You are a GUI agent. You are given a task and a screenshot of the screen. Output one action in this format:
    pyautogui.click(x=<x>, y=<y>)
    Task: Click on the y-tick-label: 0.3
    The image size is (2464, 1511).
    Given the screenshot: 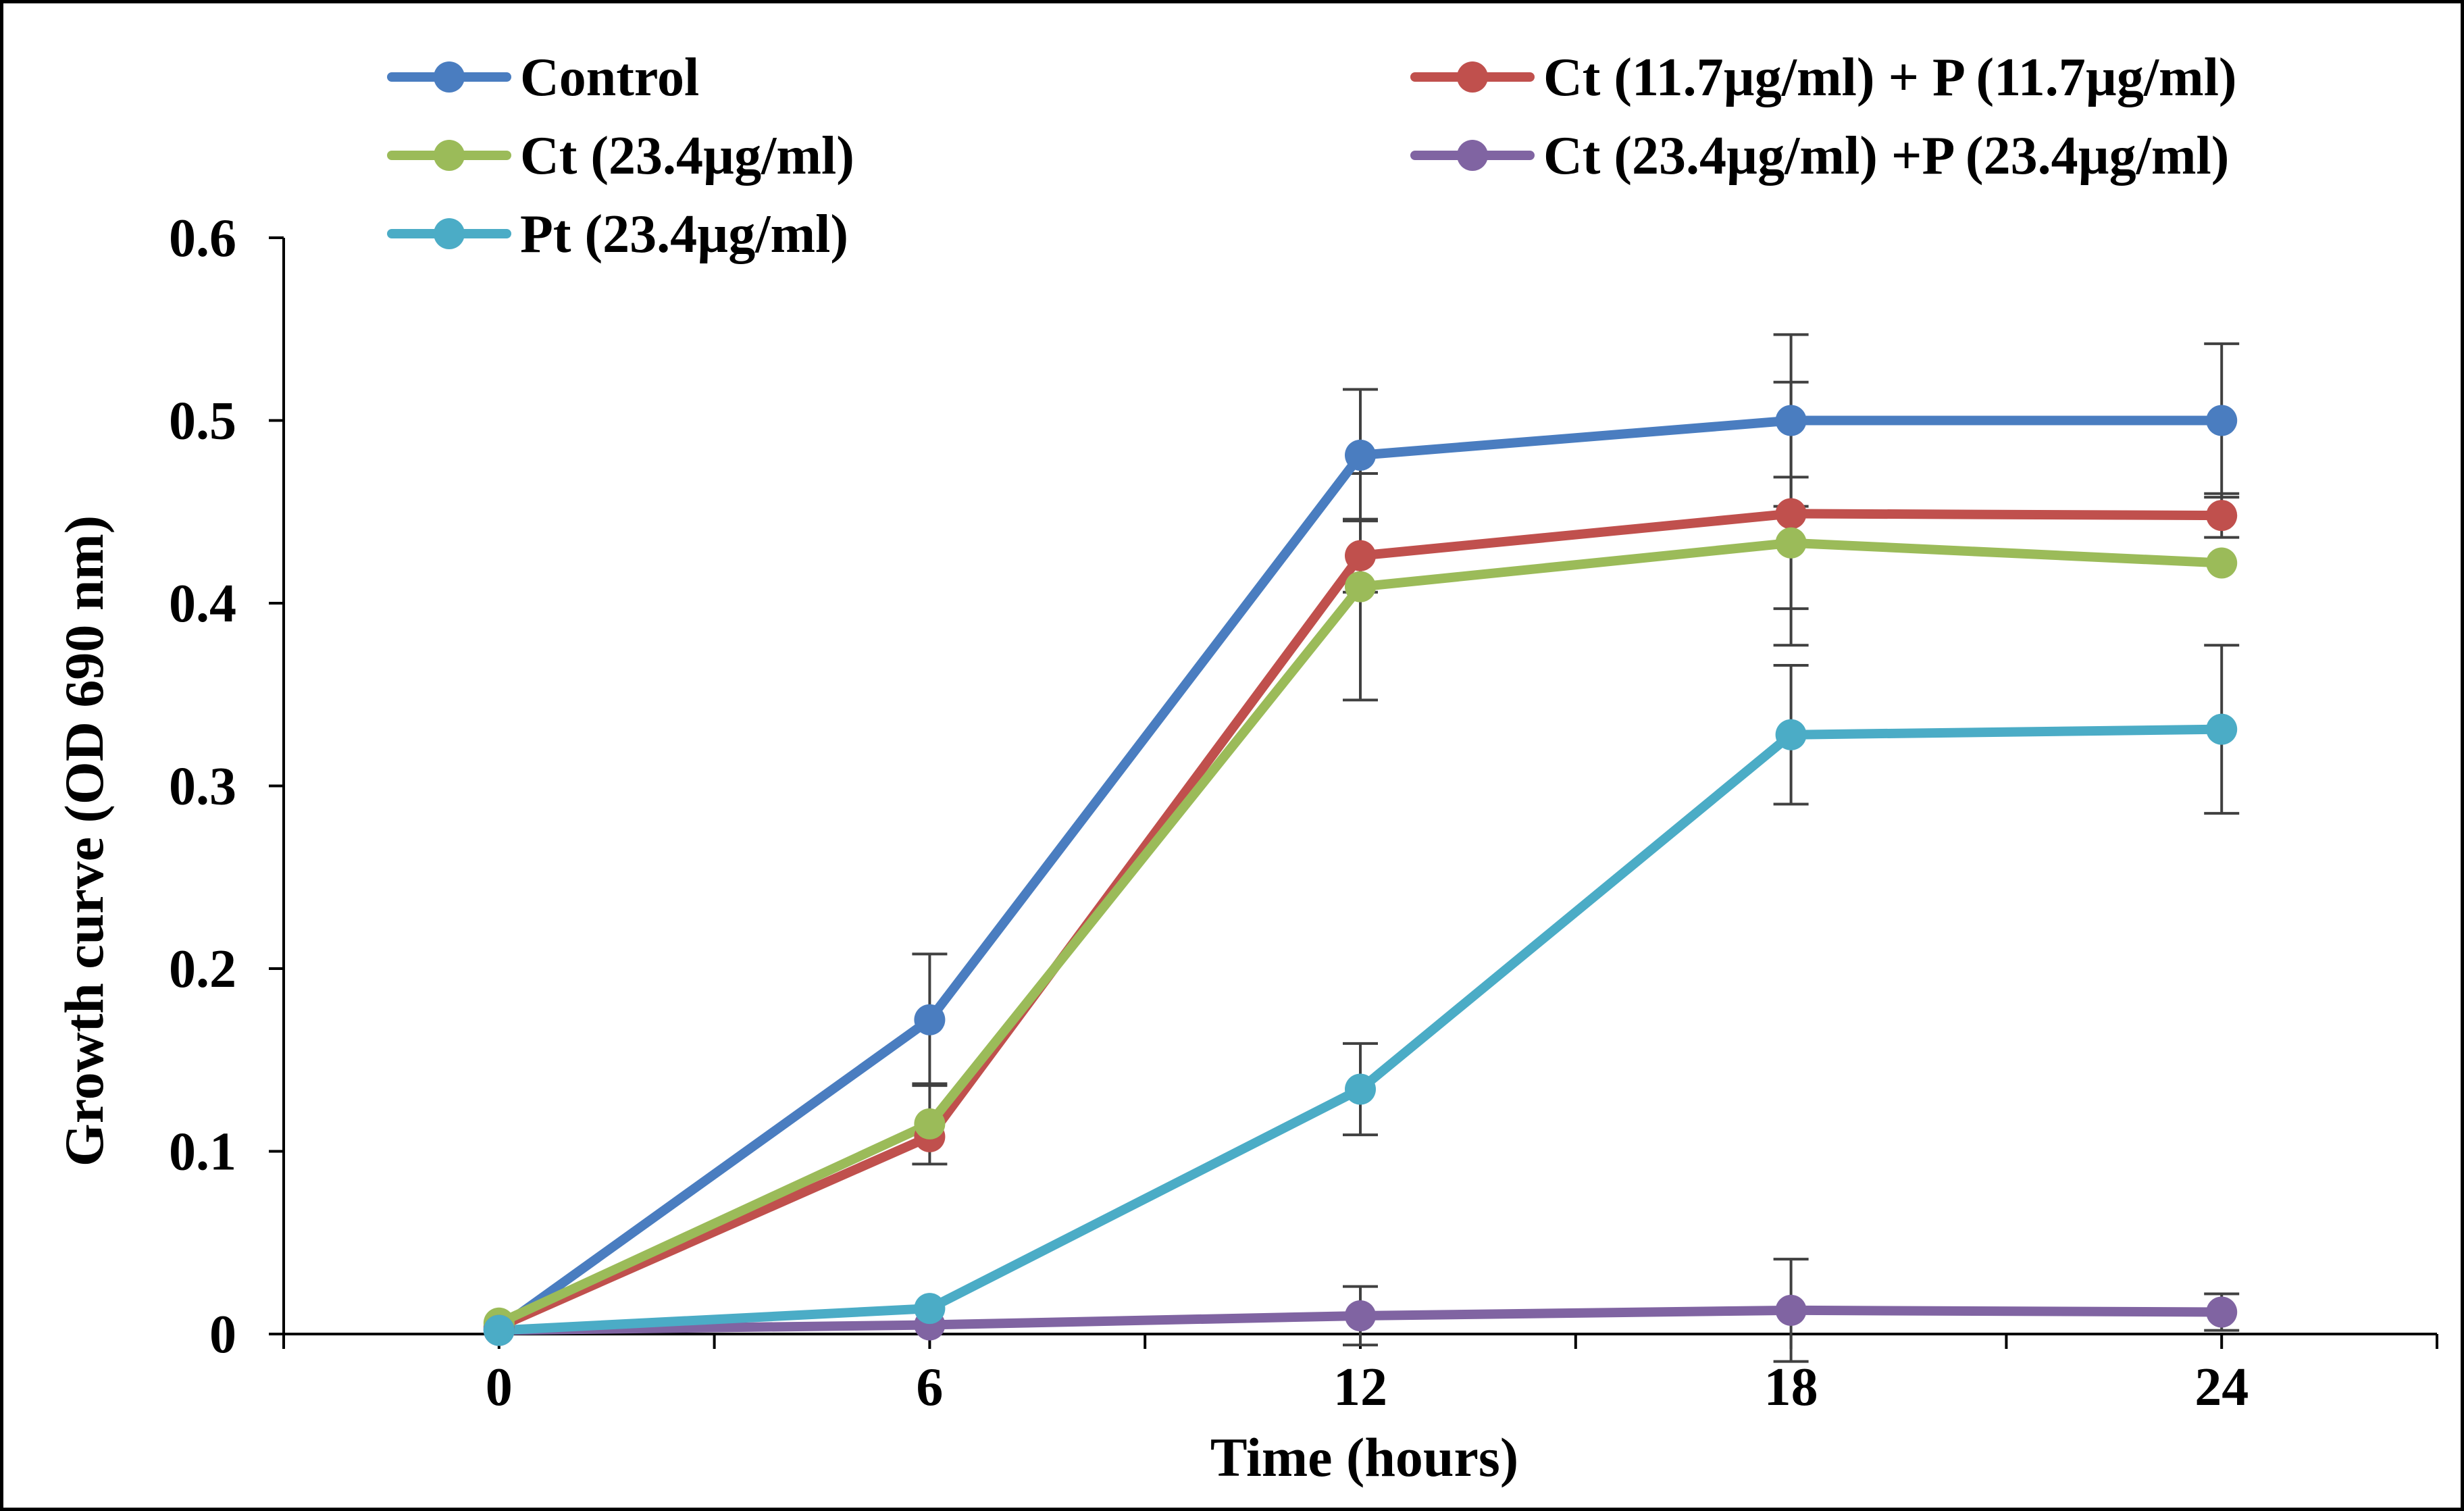 What is the action you would take?
    pyautogui.click(x=202, y=787)
    